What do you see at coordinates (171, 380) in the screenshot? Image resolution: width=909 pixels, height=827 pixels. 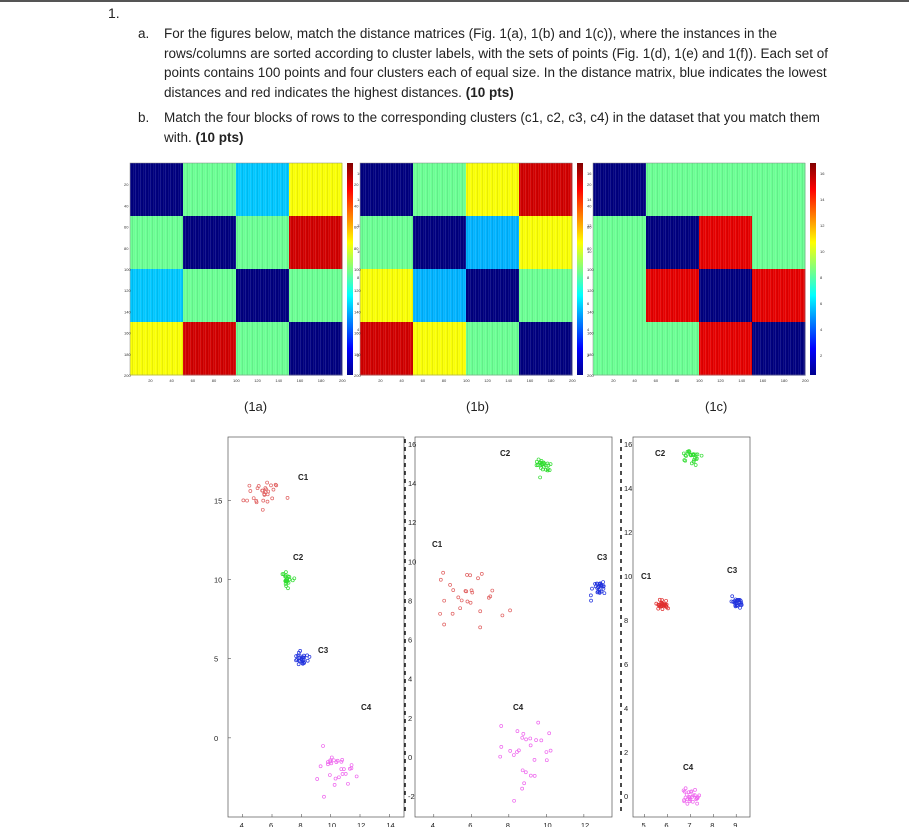 I see `matrix-x-tick: 40` at bounding box center [171, 380].